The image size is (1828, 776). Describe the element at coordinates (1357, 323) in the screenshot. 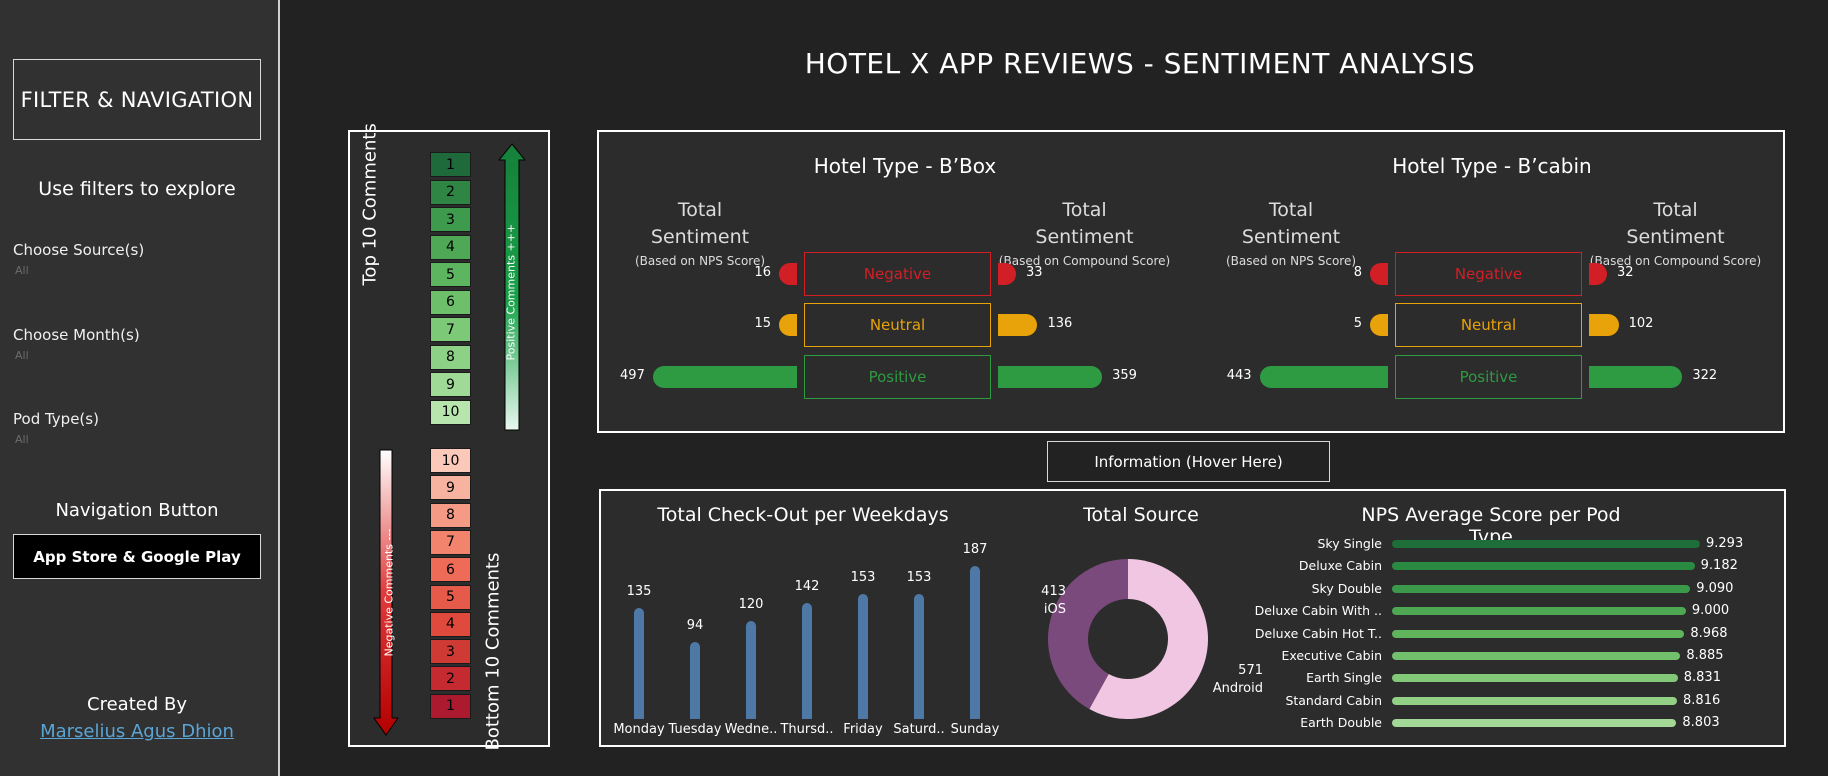

I see `nps-sentiment-value: 5` at that location.